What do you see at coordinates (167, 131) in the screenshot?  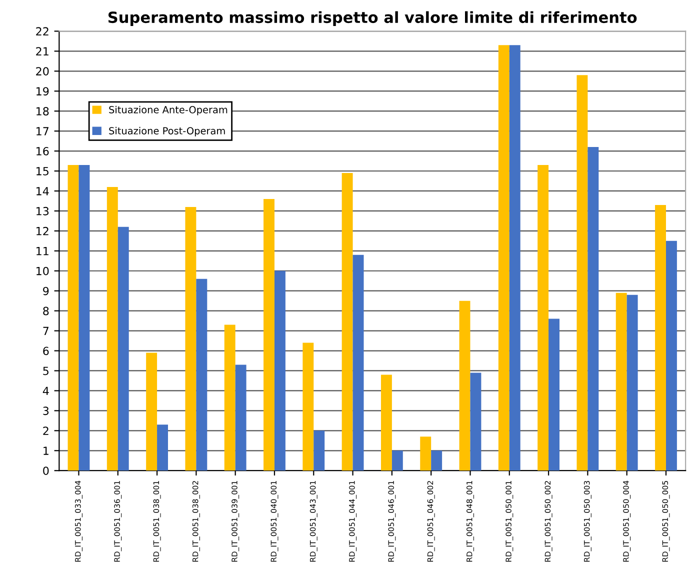 I see `legend-label: Situazione Post-Operam` at bounding box center [167, 131].